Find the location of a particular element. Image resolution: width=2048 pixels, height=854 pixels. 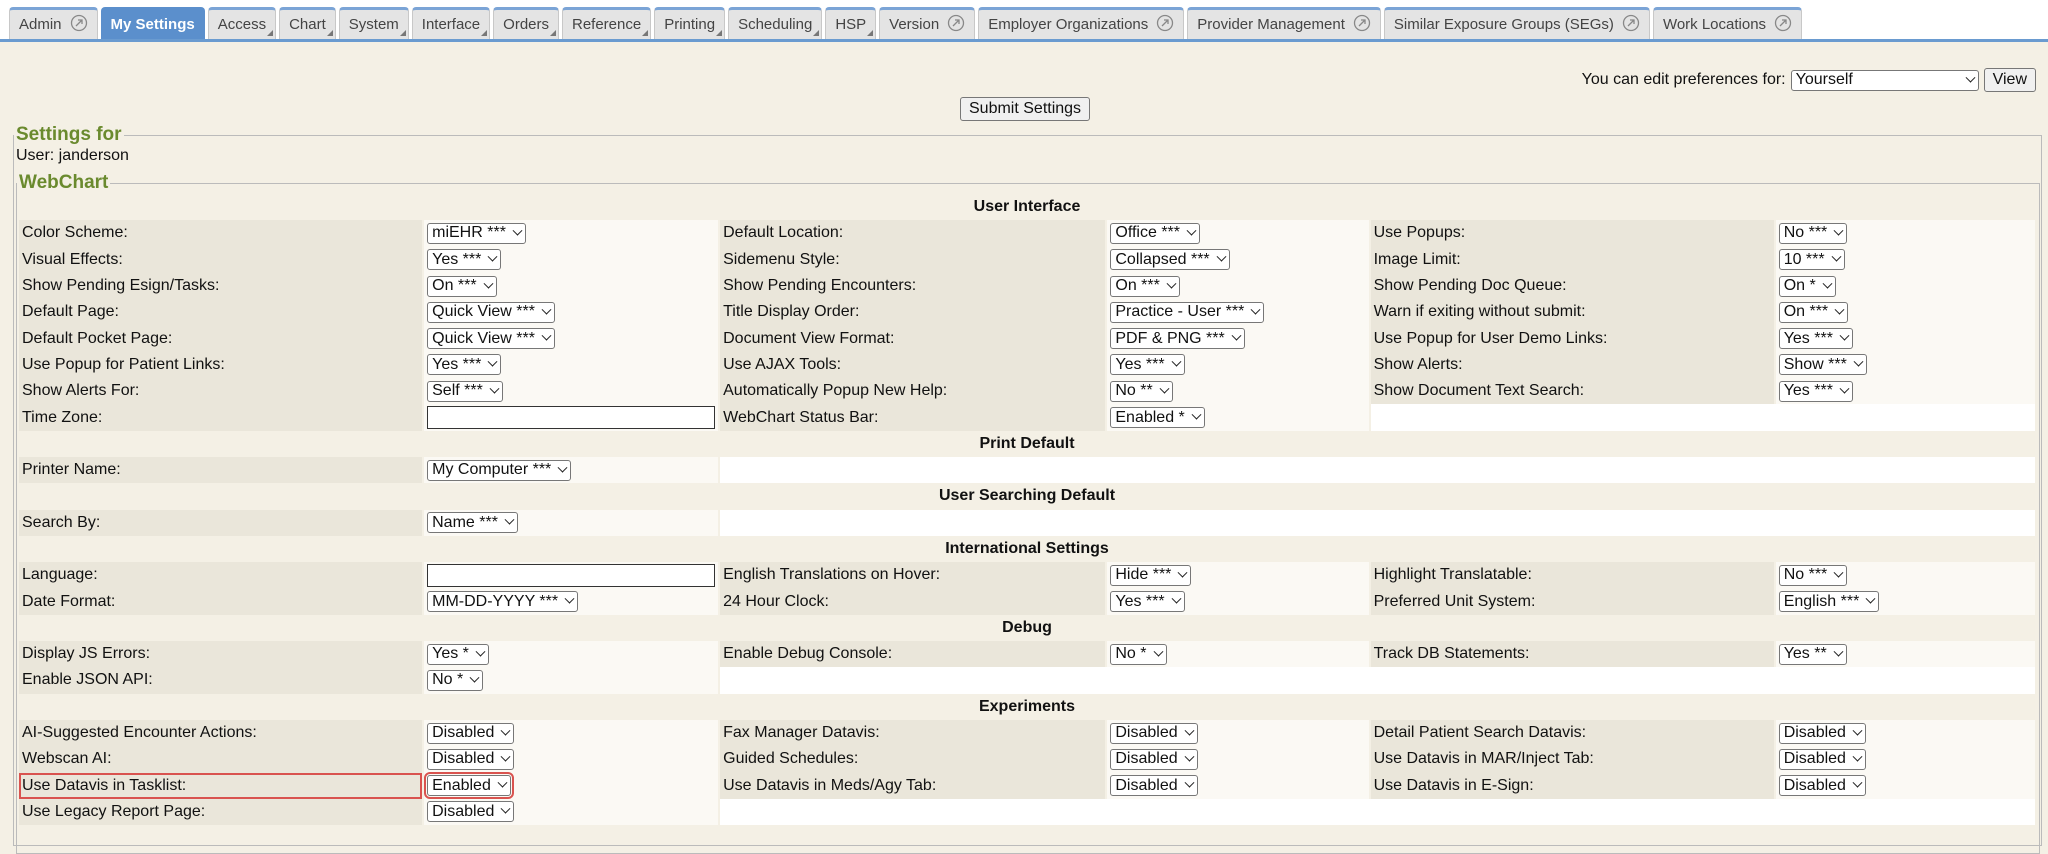

select: English *** is located at coordinates (1829, 602).